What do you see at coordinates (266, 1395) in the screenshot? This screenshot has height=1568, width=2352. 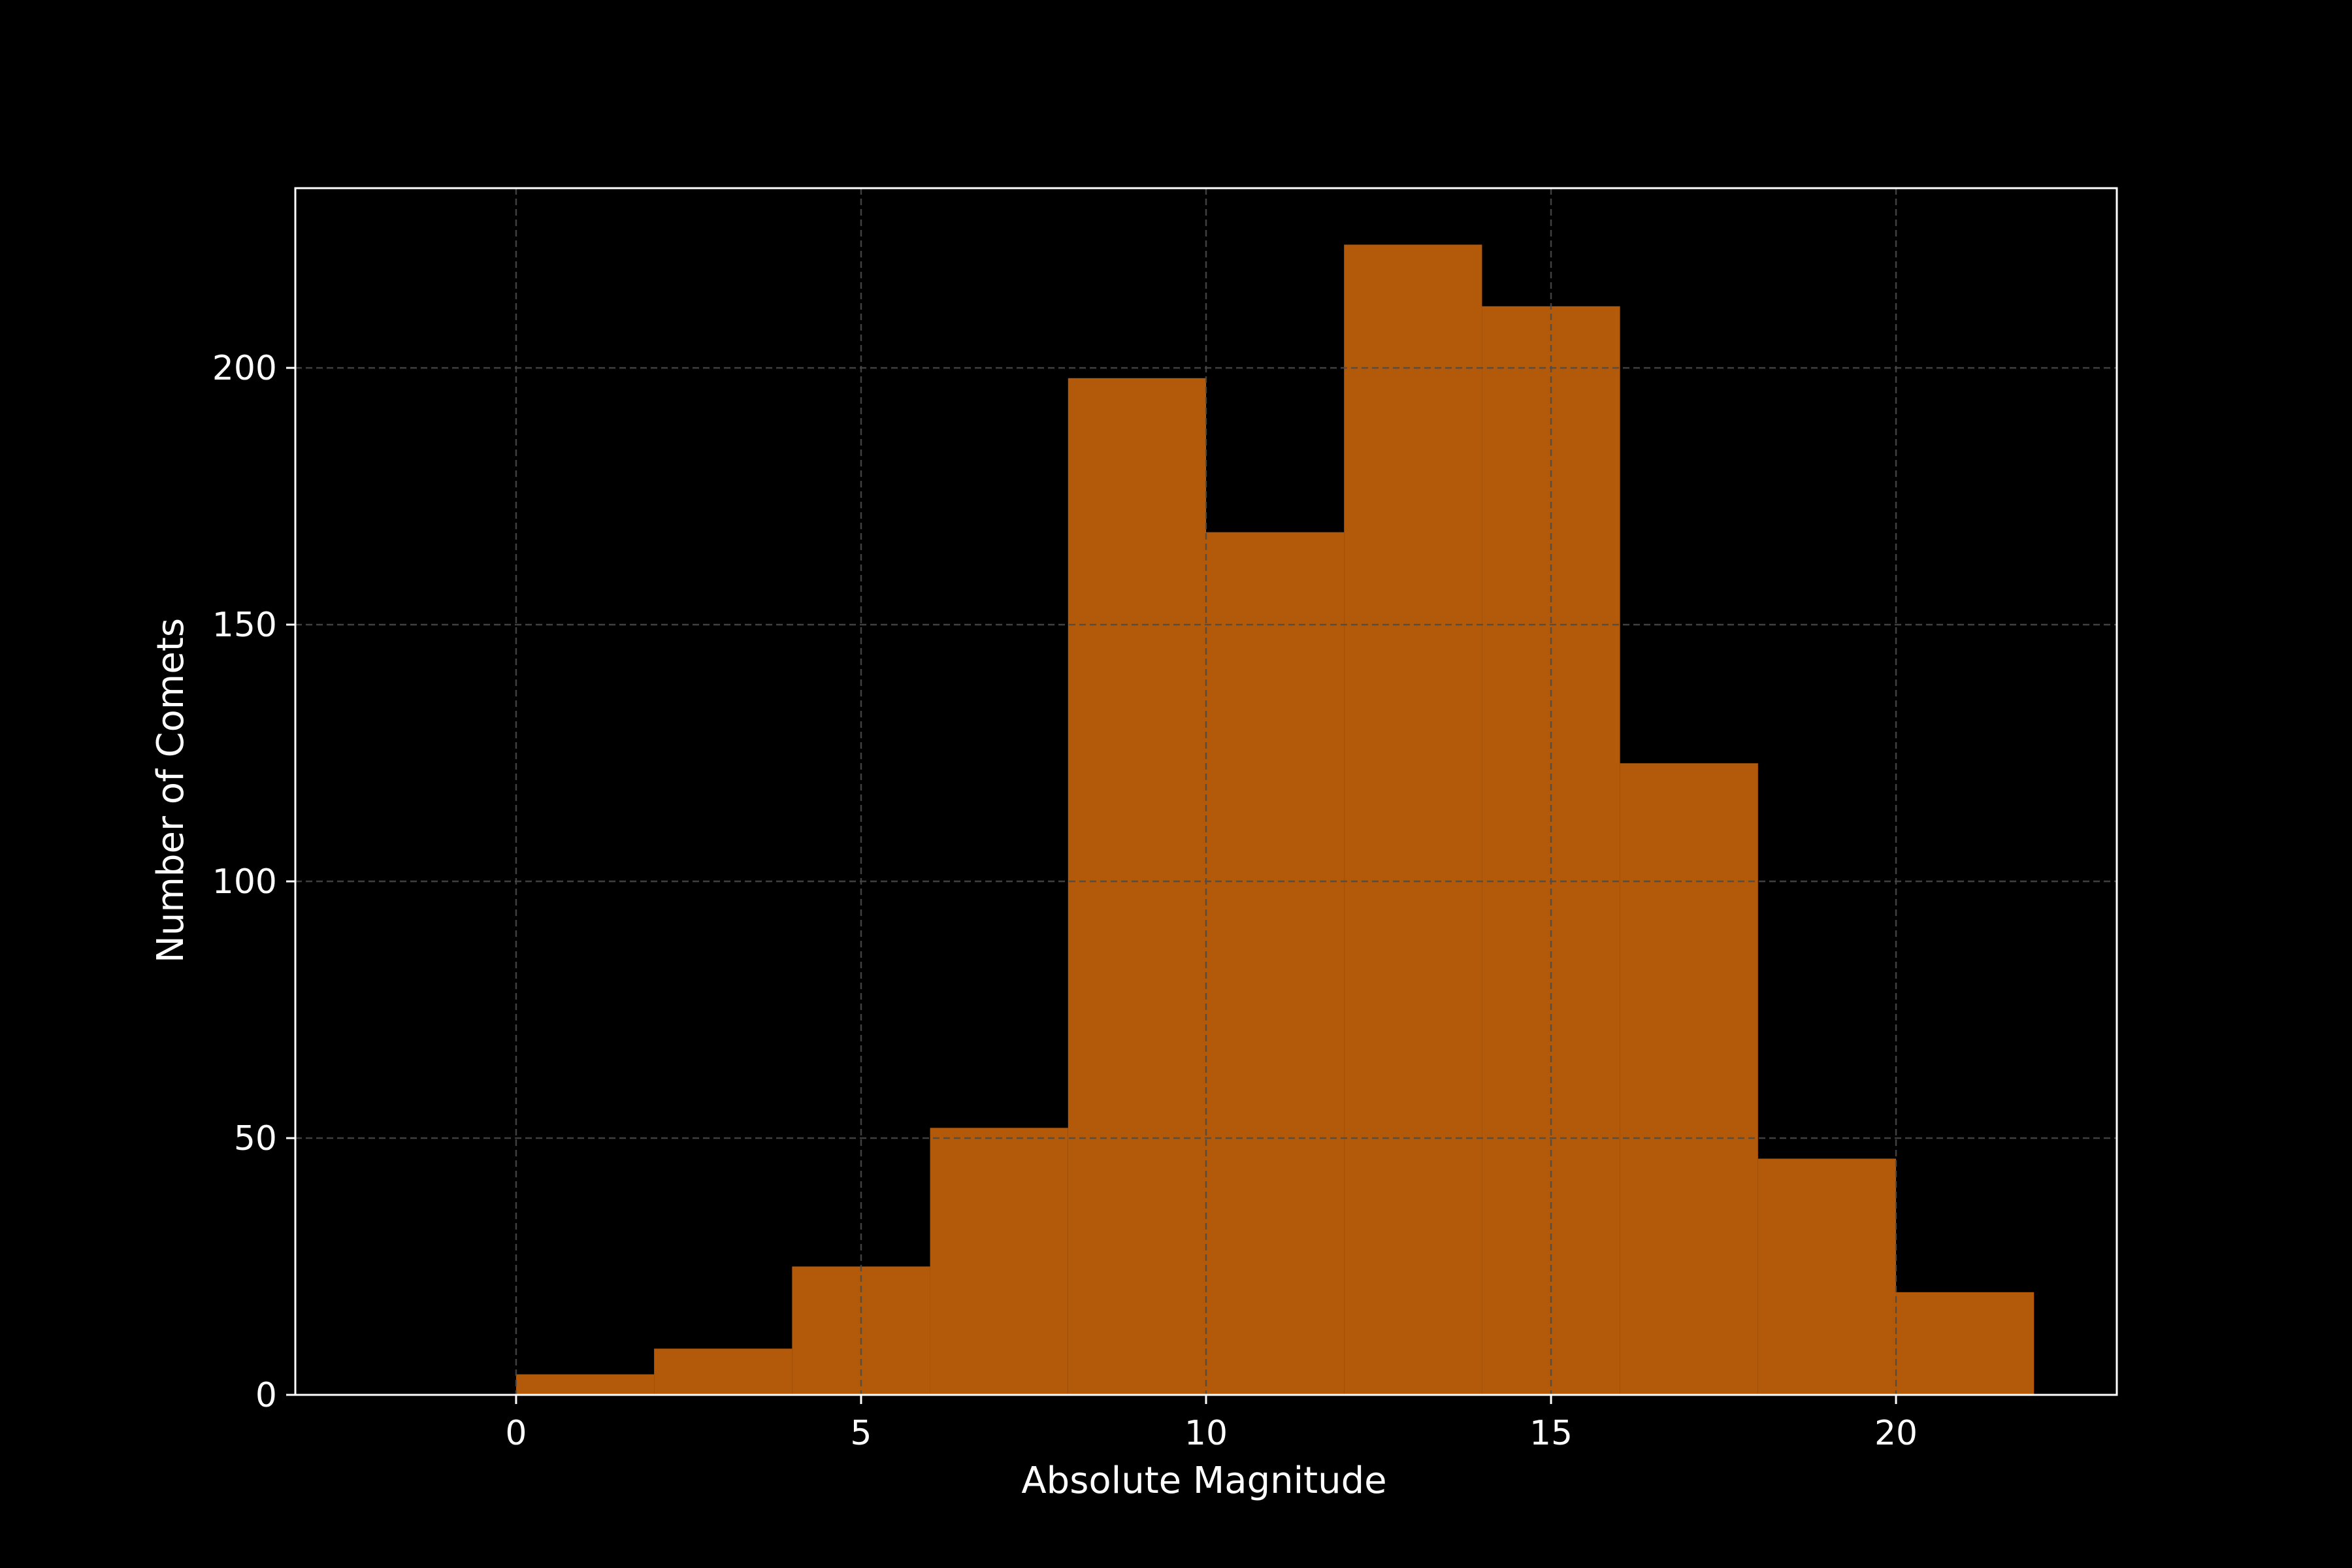 I see `y-tick-label: 0` at bounding box center [266, 1395].